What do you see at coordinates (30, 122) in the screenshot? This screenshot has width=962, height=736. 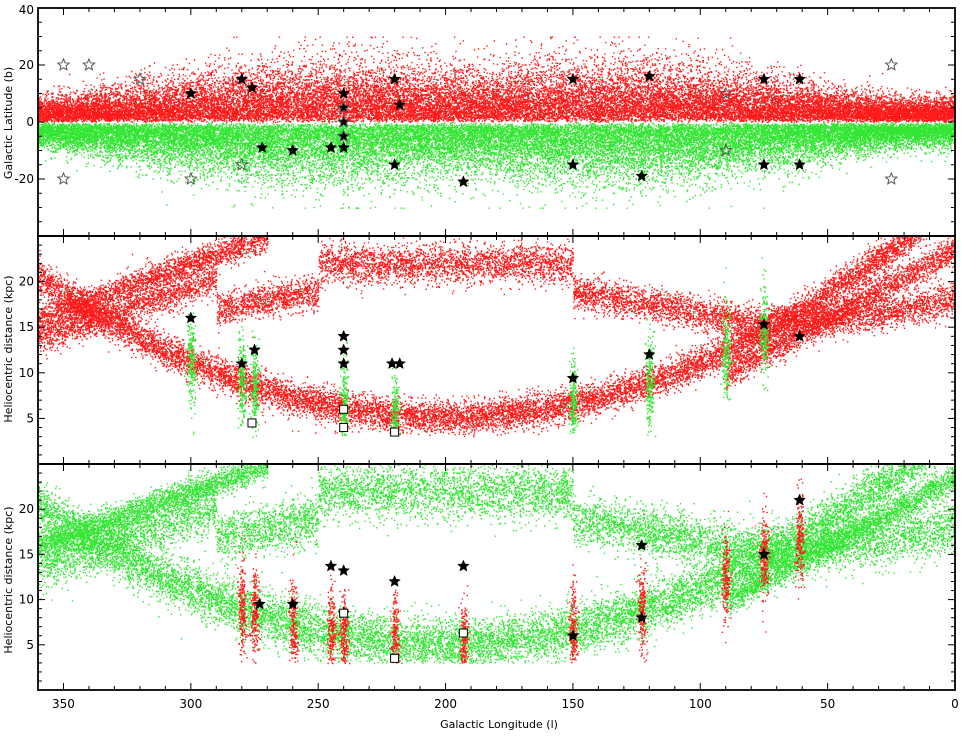 I see `y-tick-label: 0` at bounding box center [30, 122].